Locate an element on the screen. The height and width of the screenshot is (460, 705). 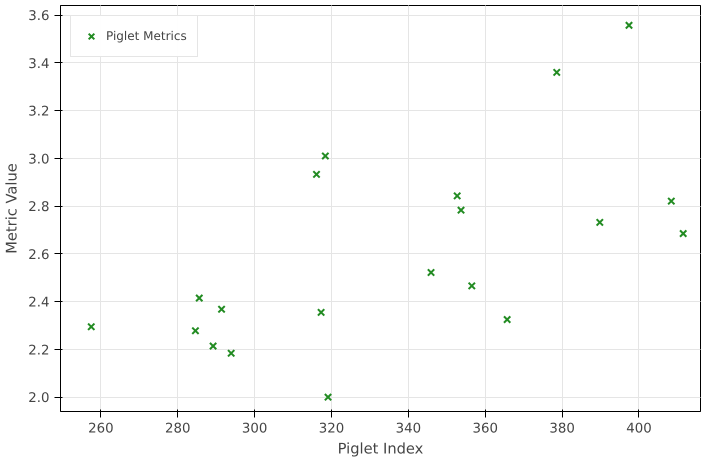
x-tick-label: 280 is located at coordinates (177, 429).